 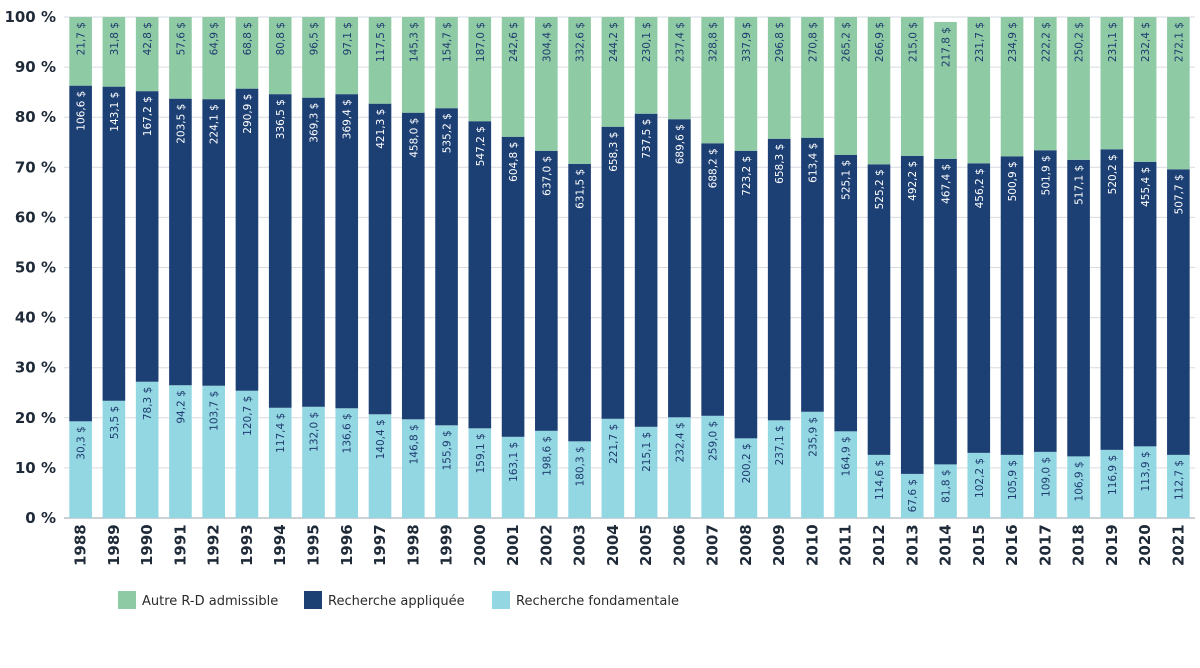 I want to click on segment-value-label: 500,9 $, so click(x=1013, y=181).